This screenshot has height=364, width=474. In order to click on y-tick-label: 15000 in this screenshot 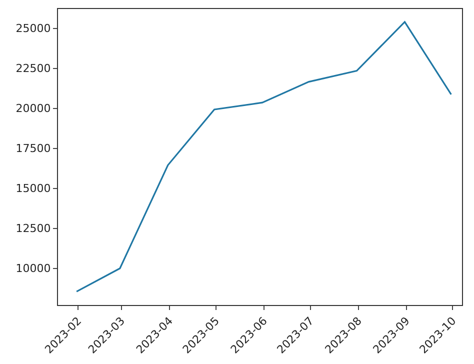, I will do `click(33, 189)`.